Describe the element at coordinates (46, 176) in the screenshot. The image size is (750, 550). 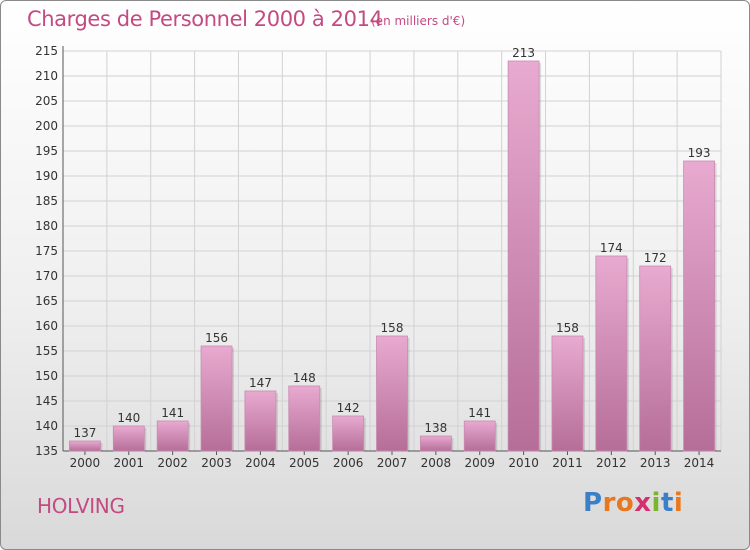
I see `y-tick-label: 190` at that location.